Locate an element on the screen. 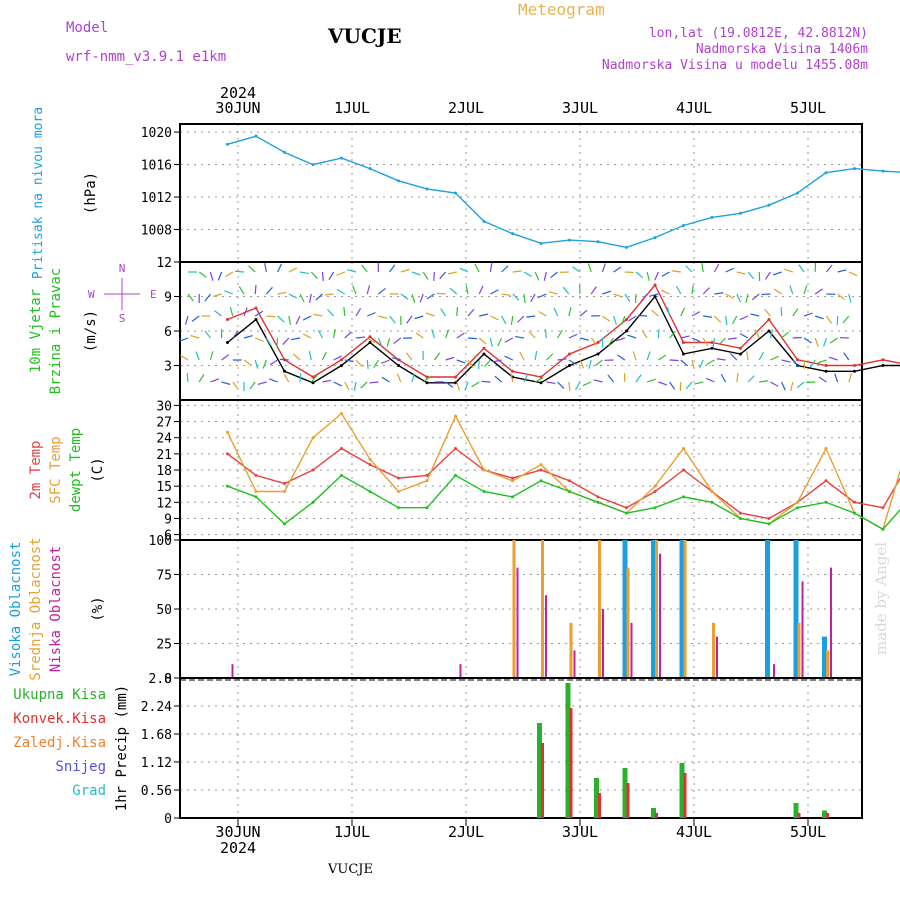  wind-ylabel-2: Brzina i Pravac is located at coordinates (56, 331).